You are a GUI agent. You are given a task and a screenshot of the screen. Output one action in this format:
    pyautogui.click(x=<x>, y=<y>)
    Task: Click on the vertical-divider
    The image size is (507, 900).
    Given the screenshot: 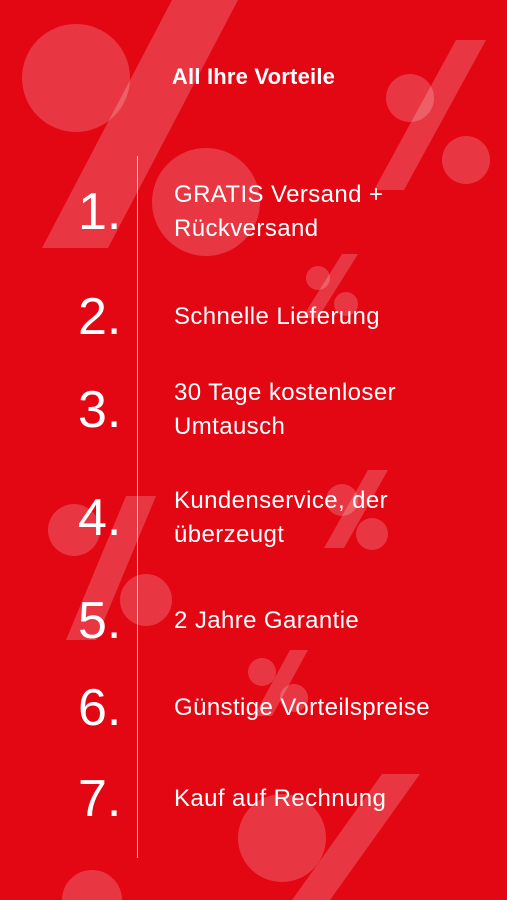 What is the action you would take?
    pyautogui.click(x=137, y=507)
    